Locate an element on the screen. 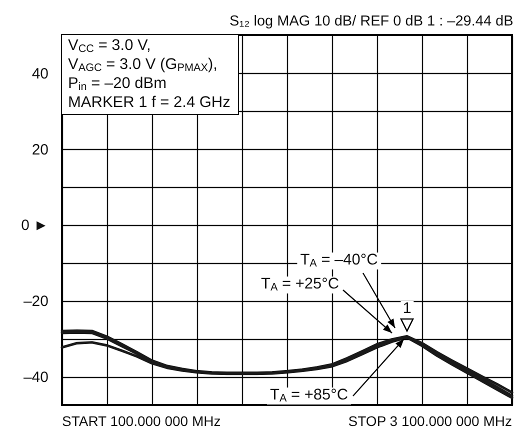  chart-title: S₁₂ log MAG 10 dB/ REF 0 dB 1 : –29.44 dB is located at coordinates (372, 22).